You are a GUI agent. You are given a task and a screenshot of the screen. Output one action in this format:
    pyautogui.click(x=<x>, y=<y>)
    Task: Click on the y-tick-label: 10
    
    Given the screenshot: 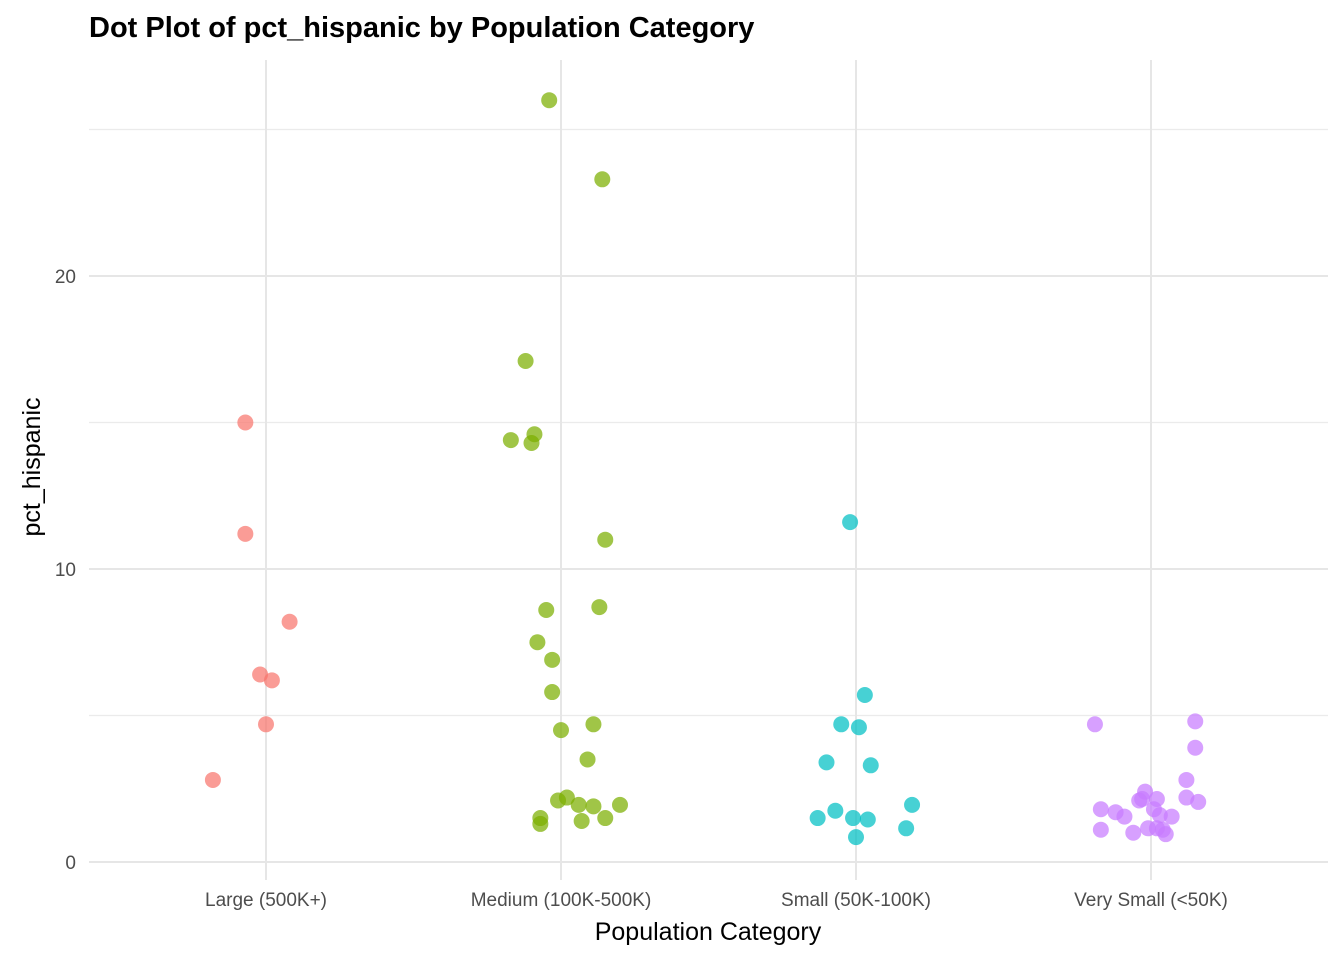 What is the action you would take?
    pyautogui.click(x=65, y=570)
    